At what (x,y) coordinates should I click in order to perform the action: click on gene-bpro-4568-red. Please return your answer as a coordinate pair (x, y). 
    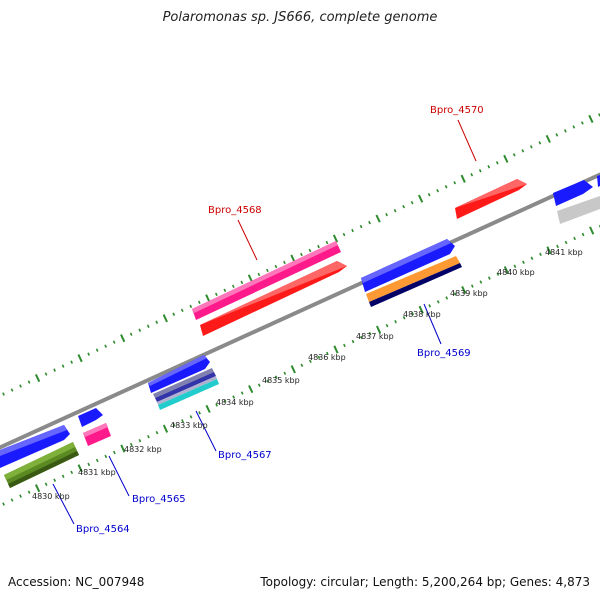
    Looking at the image, I should click on (273, 298).